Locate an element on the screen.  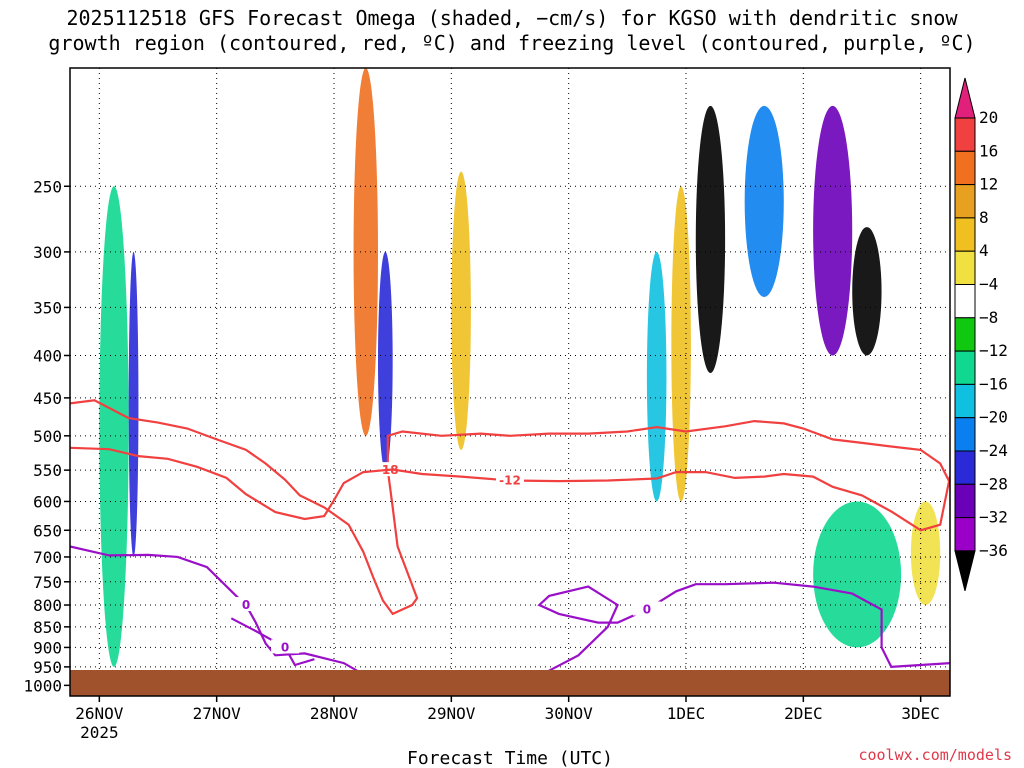
x-tick-label: 1DEC is located at coordinates (686, 713).